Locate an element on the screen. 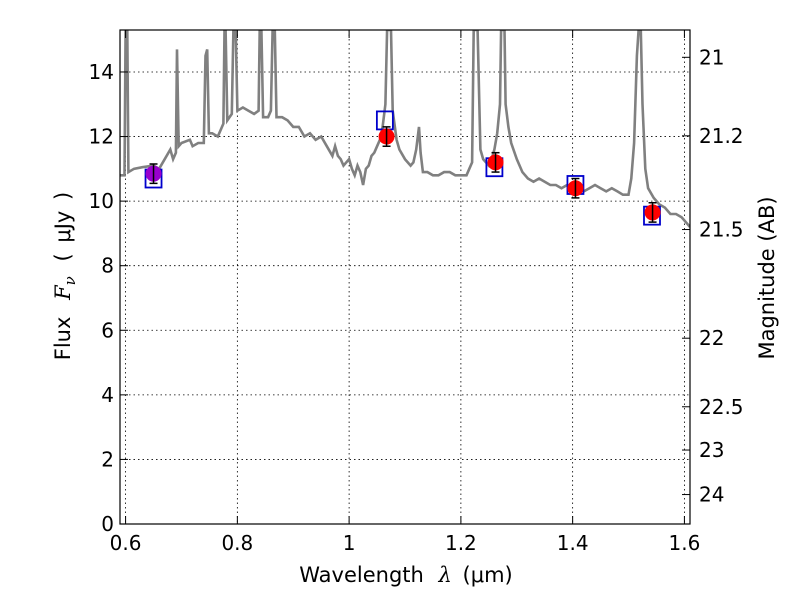 This screenshot has width=800, height=600. y-axis-title-subscript: ν is located at coordinates (70, 280).